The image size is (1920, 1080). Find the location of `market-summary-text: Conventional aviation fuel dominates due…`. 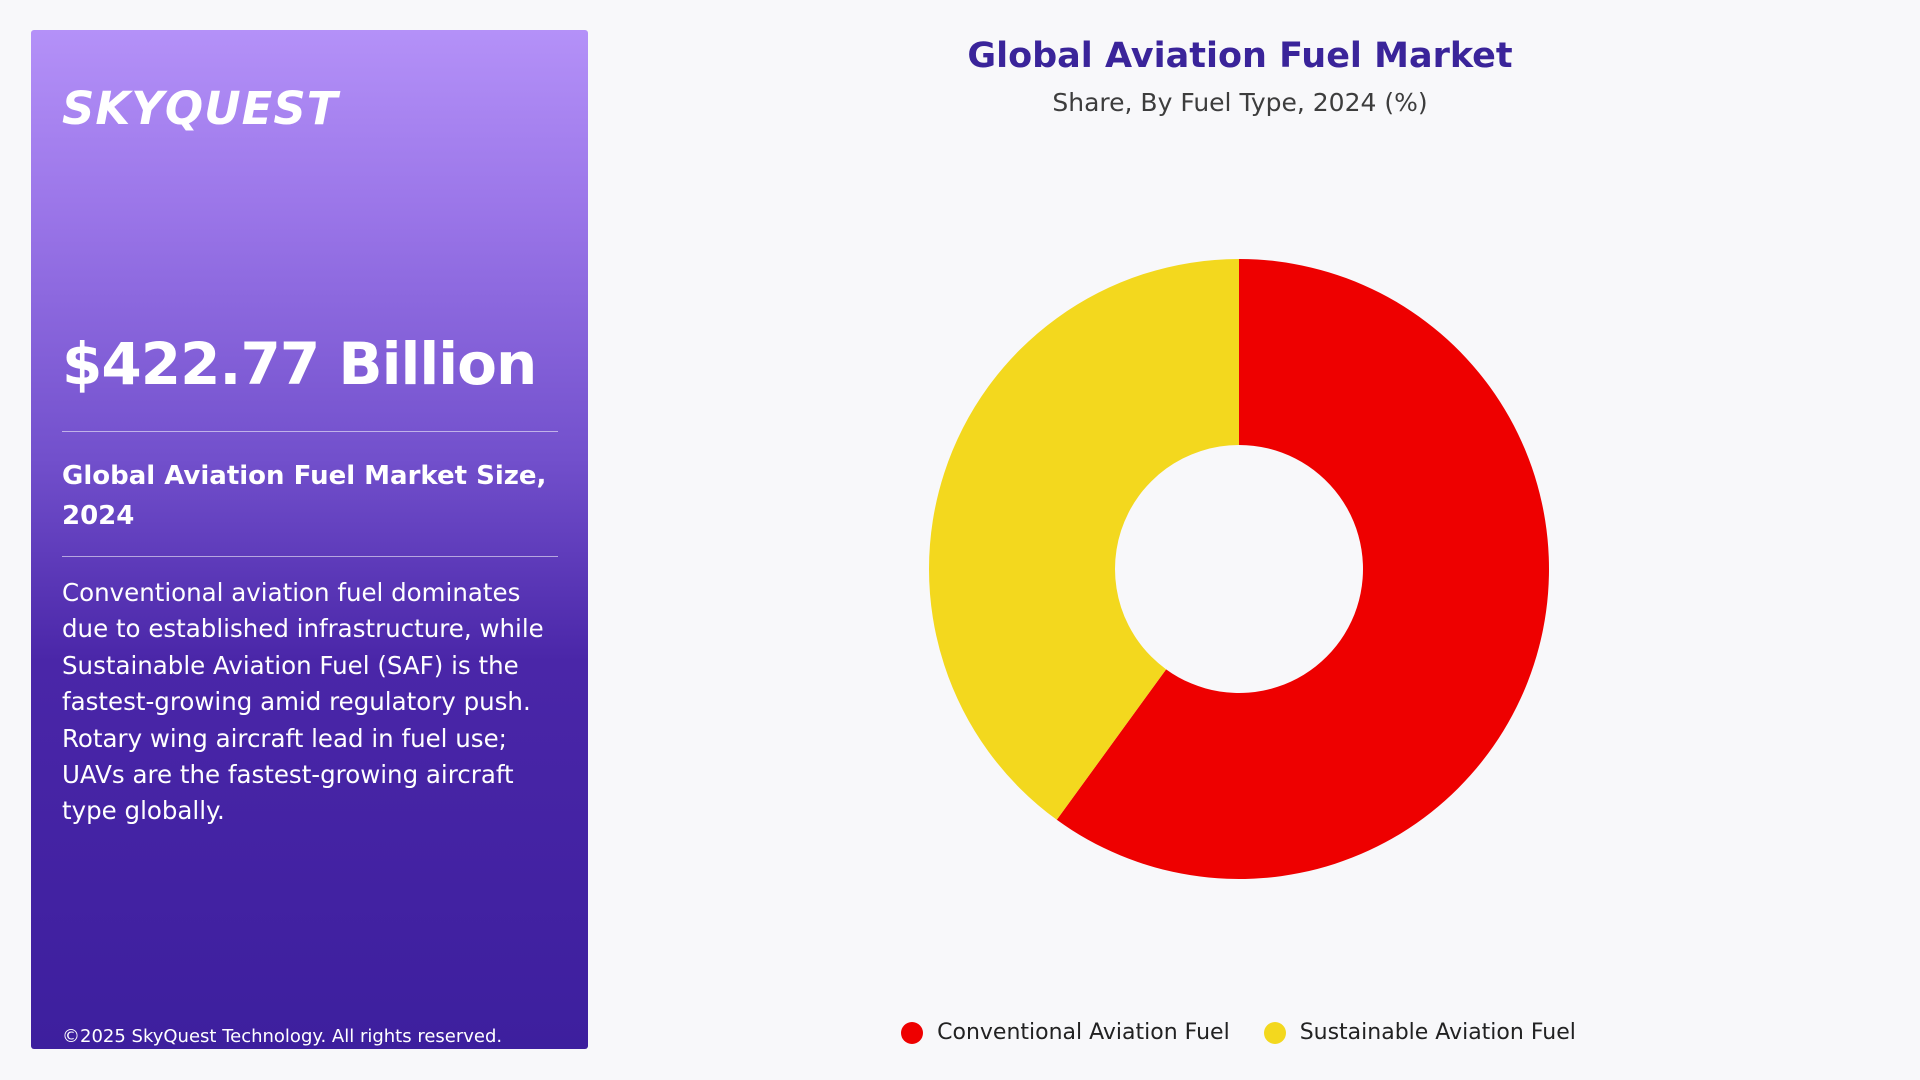

market-summary-text: Conventional aviation fuel dominates due… is located at coordinates (303, 702).